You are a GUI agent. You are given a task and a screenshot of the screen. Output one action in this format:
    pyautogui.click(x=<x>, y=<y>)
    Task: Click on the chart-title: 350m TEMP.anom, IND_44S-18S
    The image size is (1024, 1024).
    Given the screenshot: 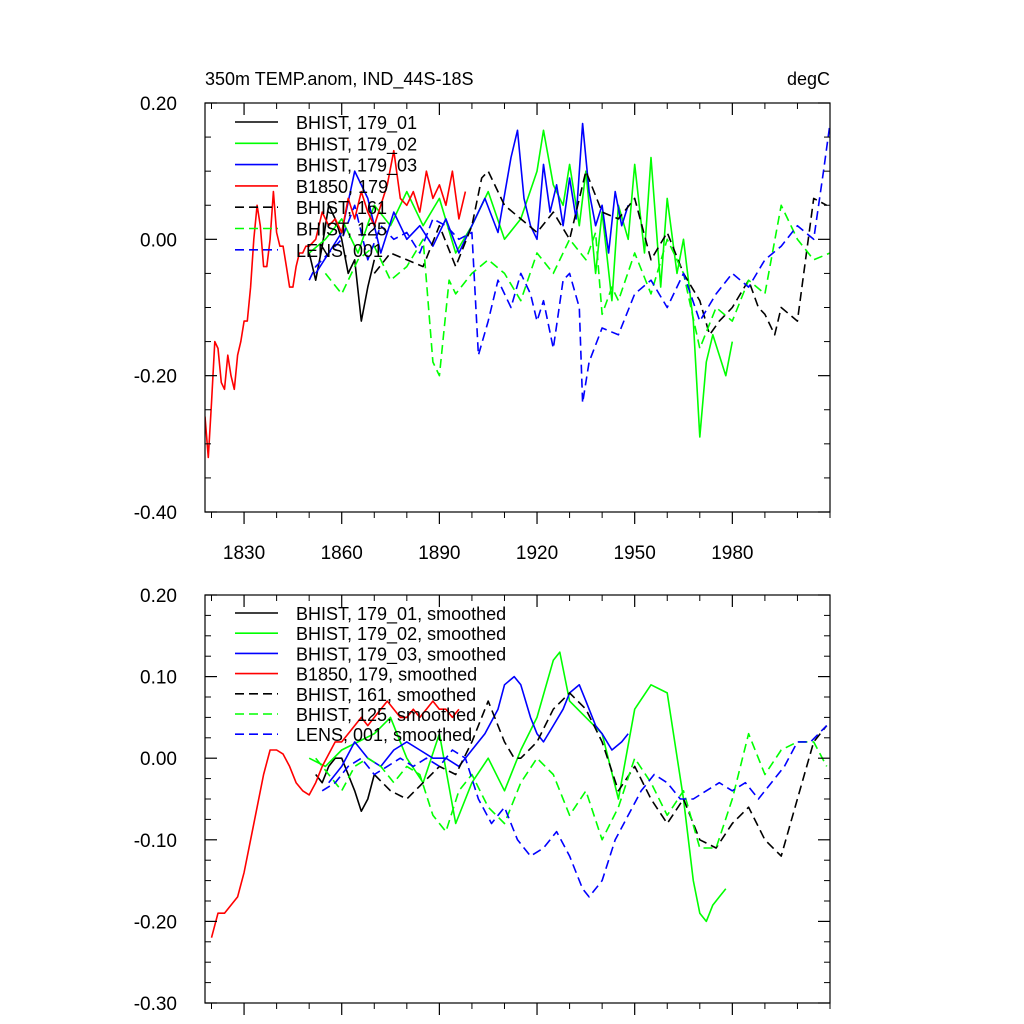 What is the action you would take?
    pyautogui.click(x=339, y=79)
    